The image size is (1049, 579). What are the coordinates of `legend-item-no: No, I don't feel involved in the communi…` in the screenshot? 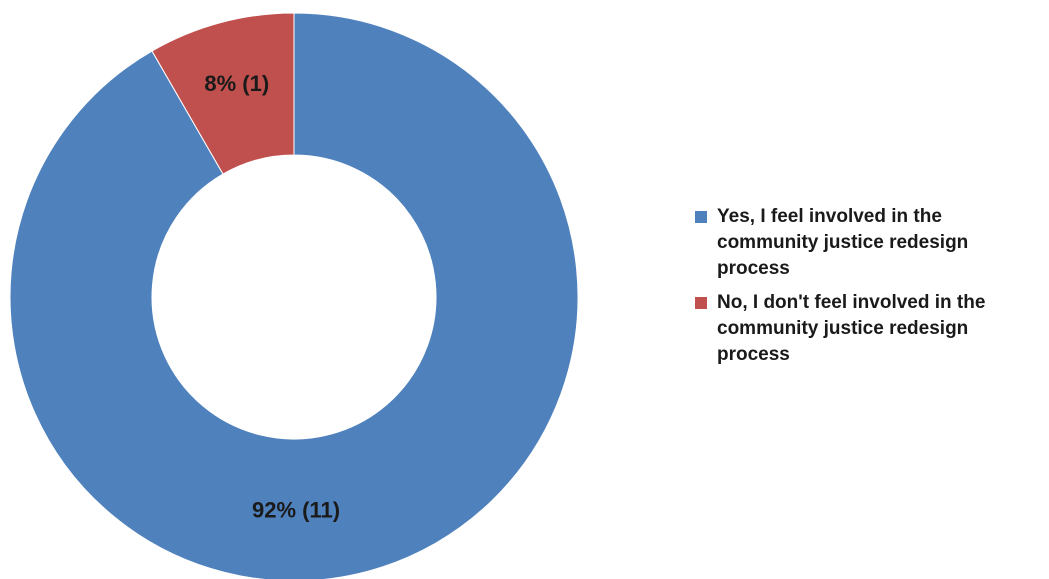 It's located at (868, 329).